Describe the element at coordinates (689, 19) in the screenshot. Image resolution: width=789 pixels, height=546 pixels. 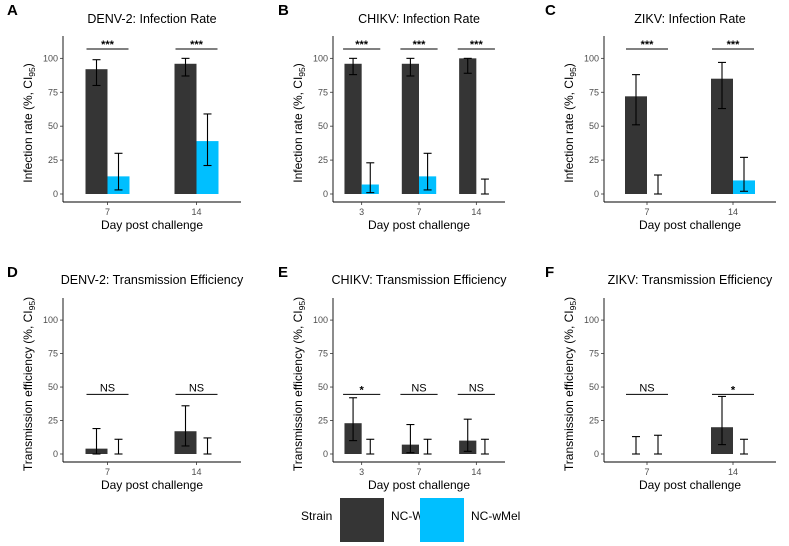
I see `panel-title: ZIKV: Infection Rate` at that location.